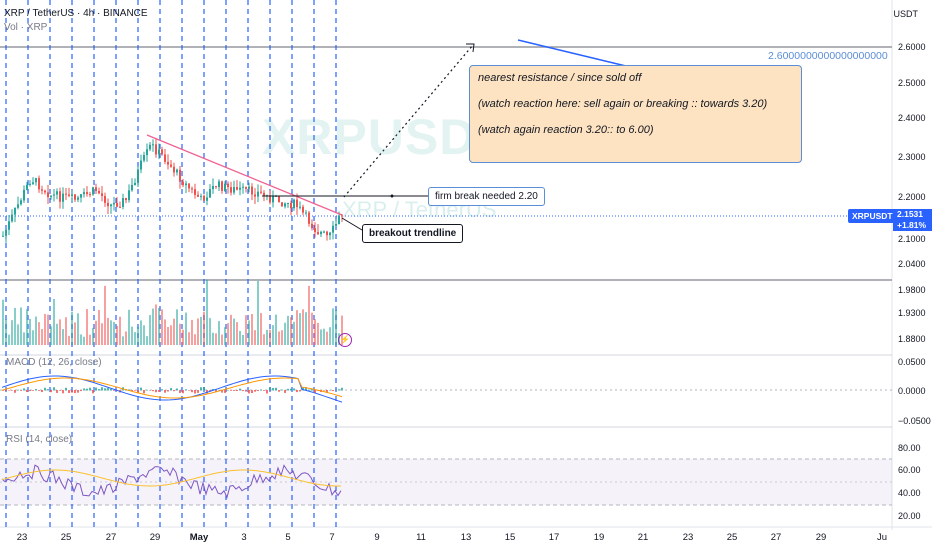  I want to click on symbol-title: XRP / TetherUS · 4h · BINANCE, so click(76, 13).